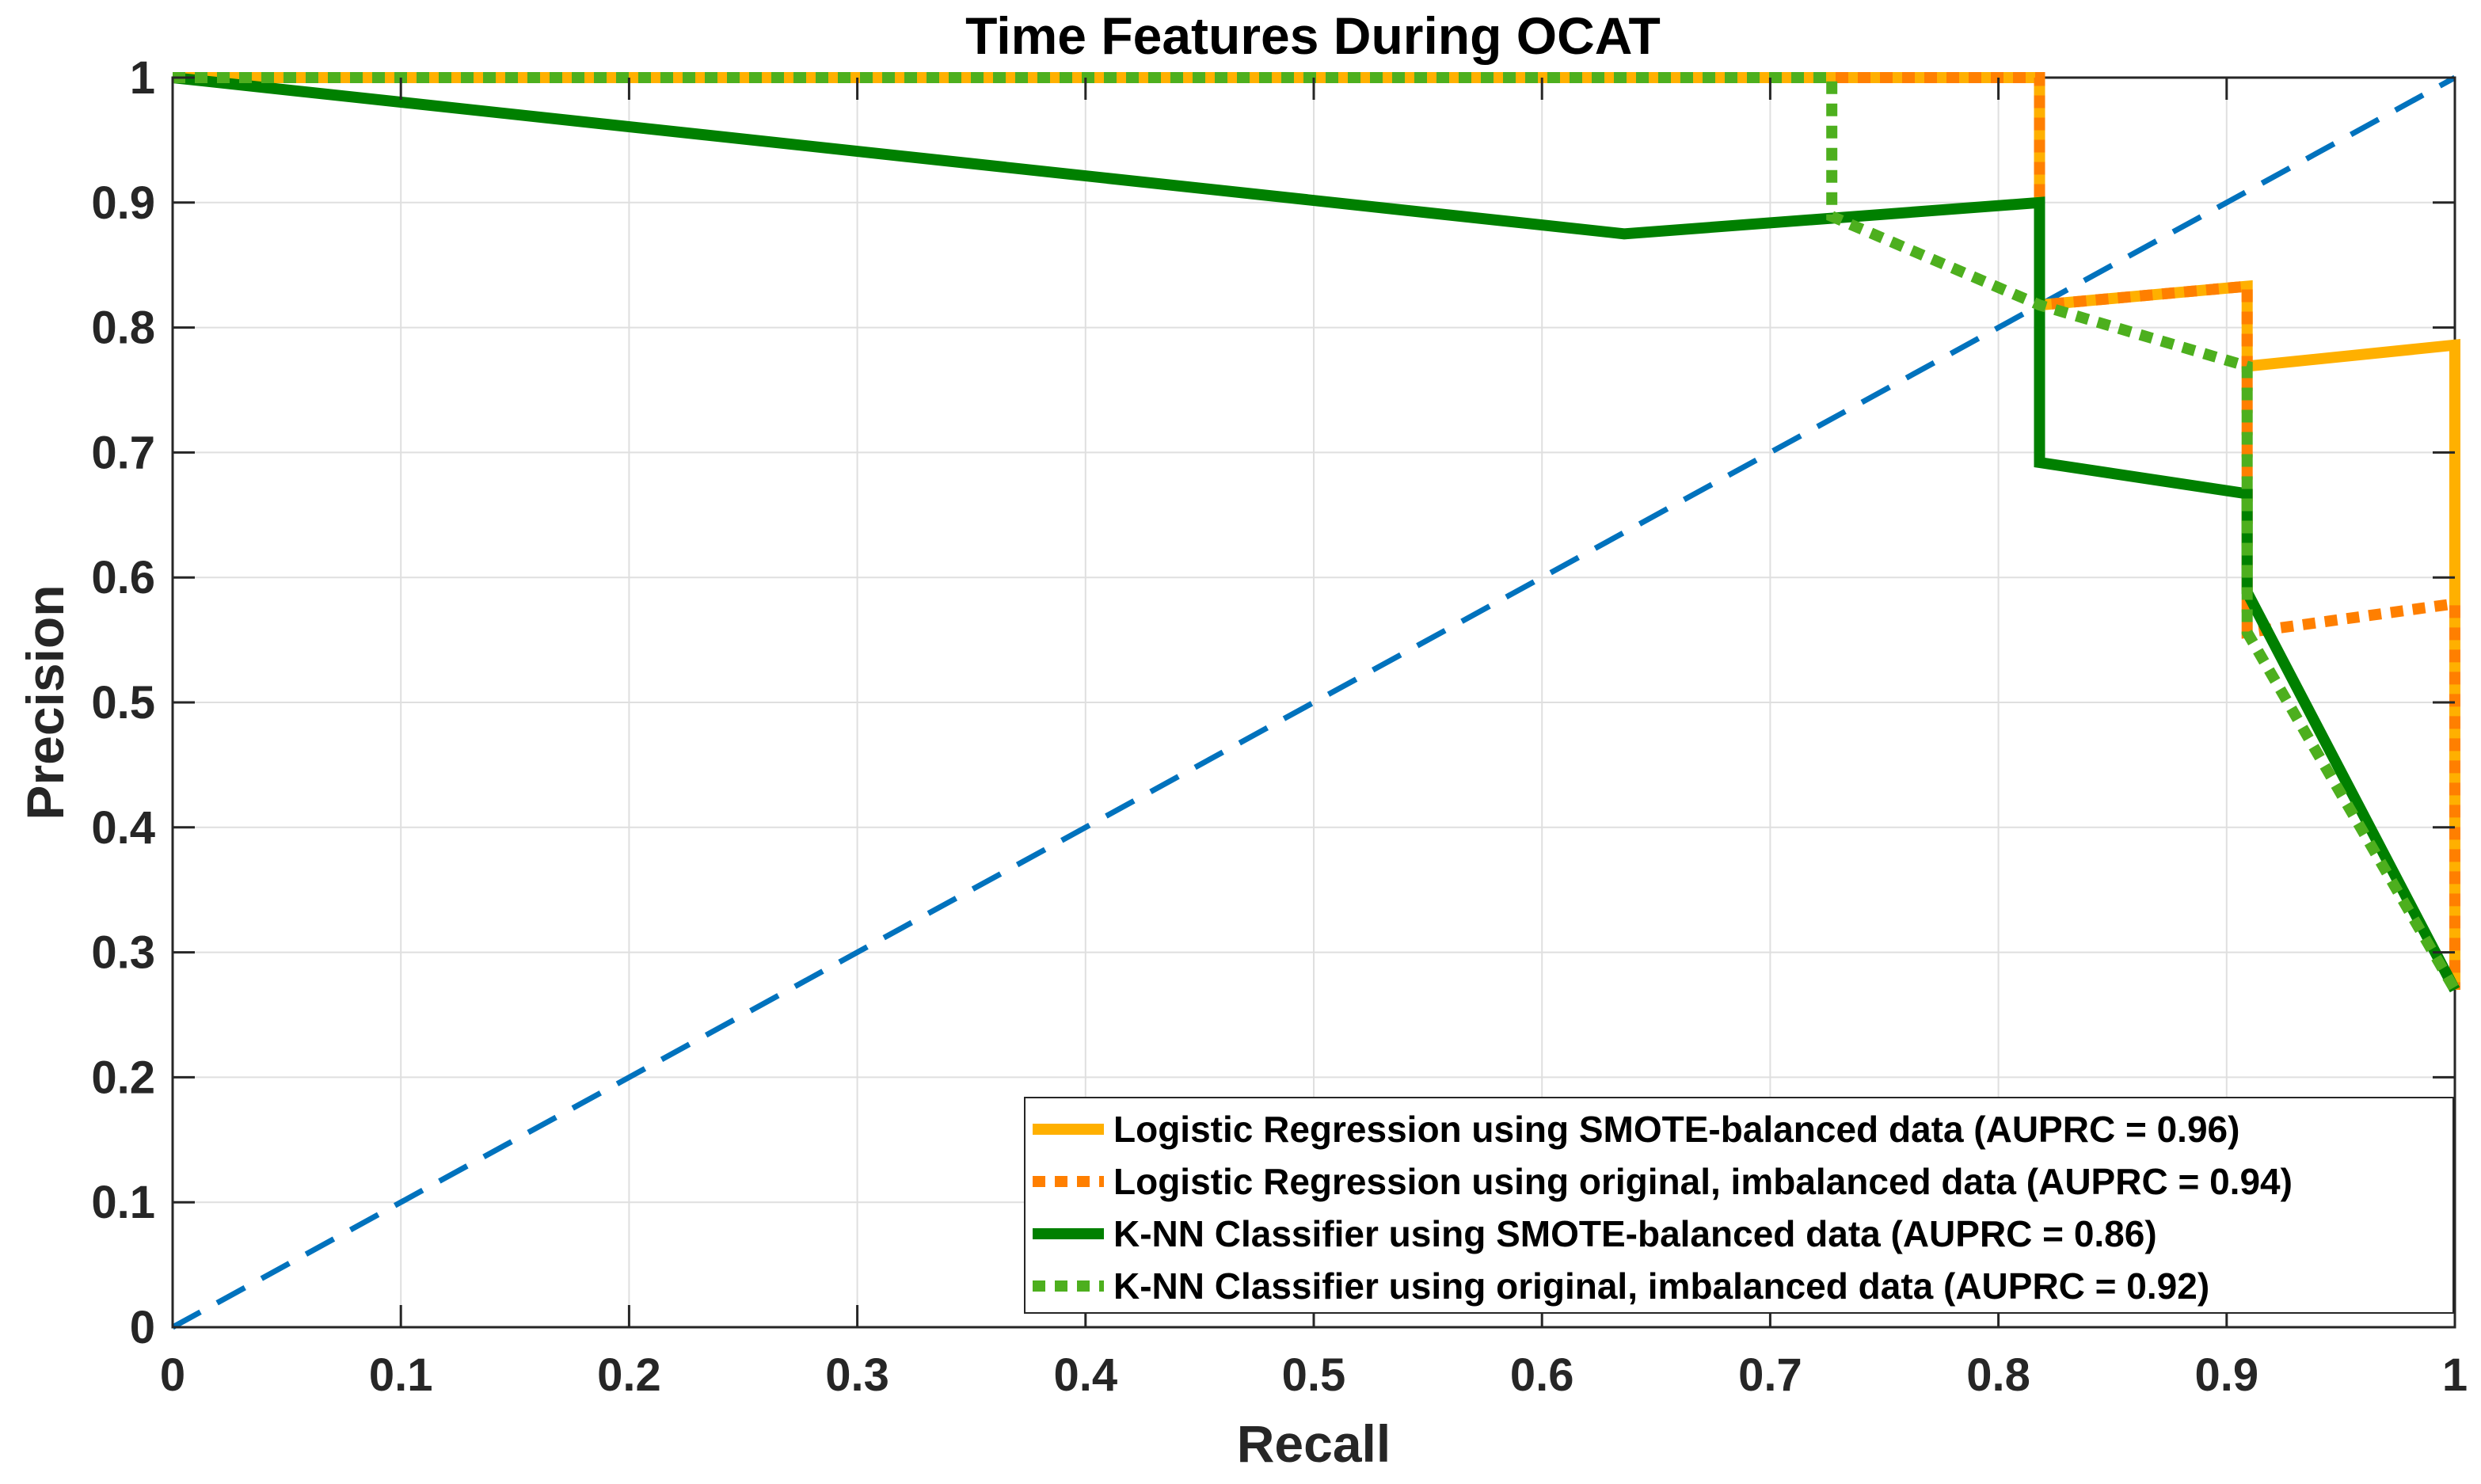 The image size is (2481, 1484). Describe the element at coordinates (629, 1375) in the screenshot. I see `x-tick-label: 0.2` at that location.